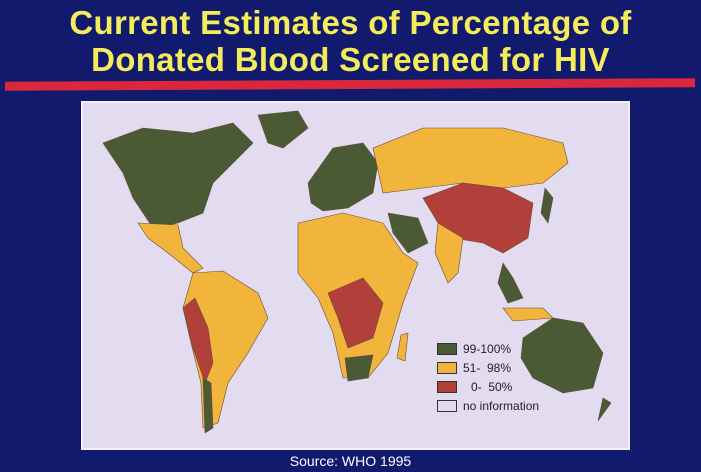  What do you see at coordinates (350, 59) in the screenshot?
I see `title-line-2: Donated Blood Screened for HIV` at bounding box center [350, 59].